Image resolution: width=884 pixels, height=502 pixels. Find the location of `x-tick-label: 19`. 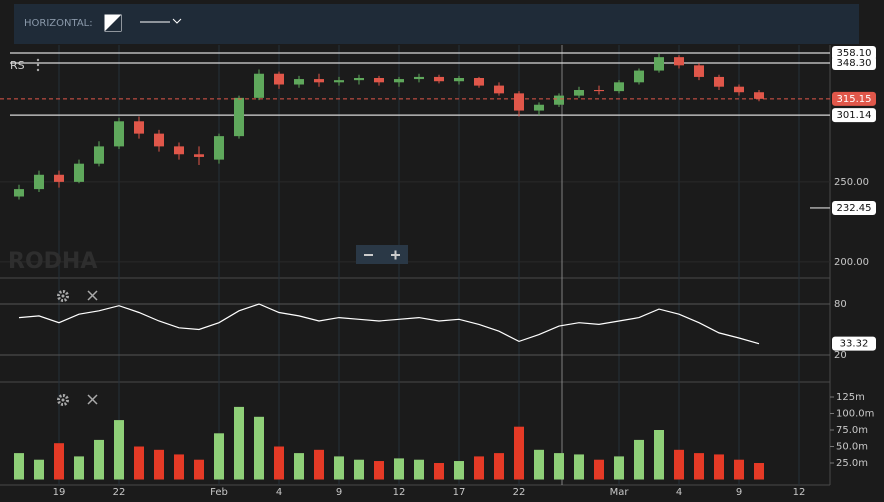

x-tick-label: 19 is located at coordinates (59, 492).